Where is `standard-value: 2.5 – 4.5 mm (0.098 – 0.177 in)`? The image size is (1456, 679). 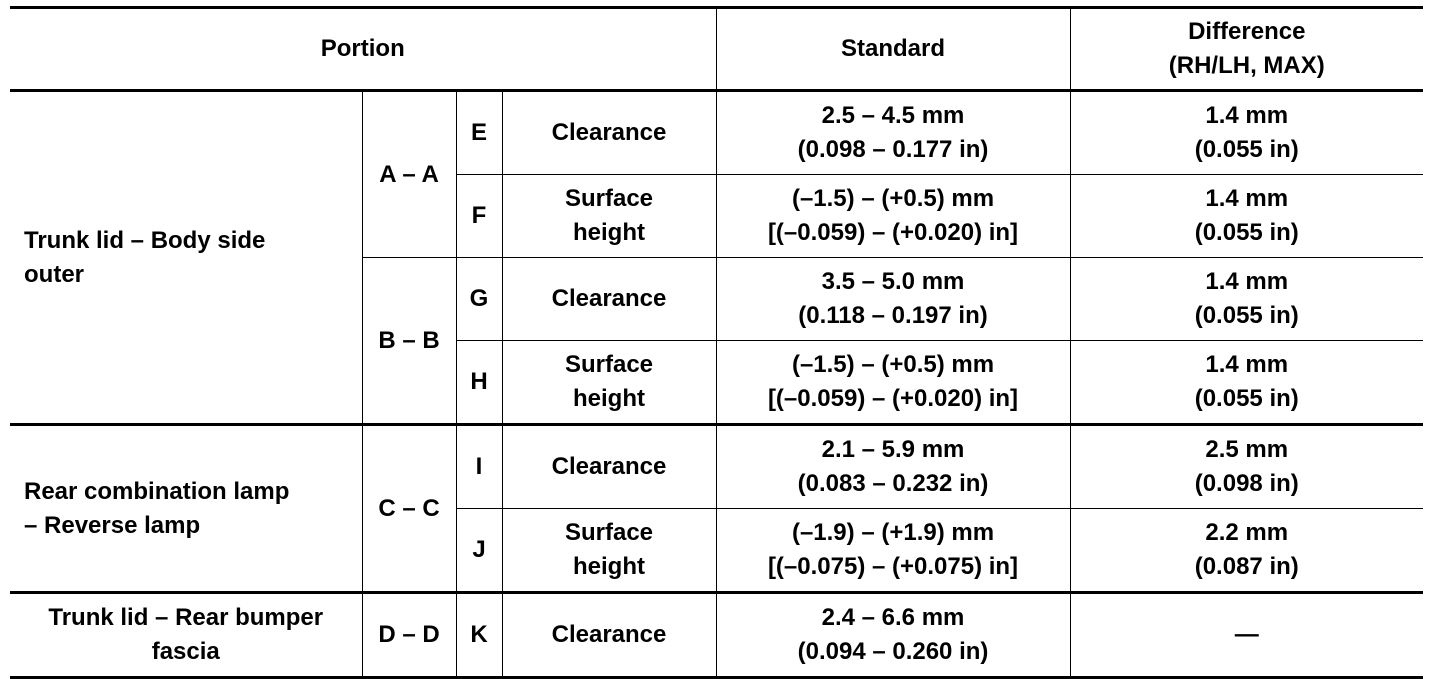 standard-value: 2.5 – 4.5 mm (0.098 – 0.177 in) is located at coordinates (893, 132).